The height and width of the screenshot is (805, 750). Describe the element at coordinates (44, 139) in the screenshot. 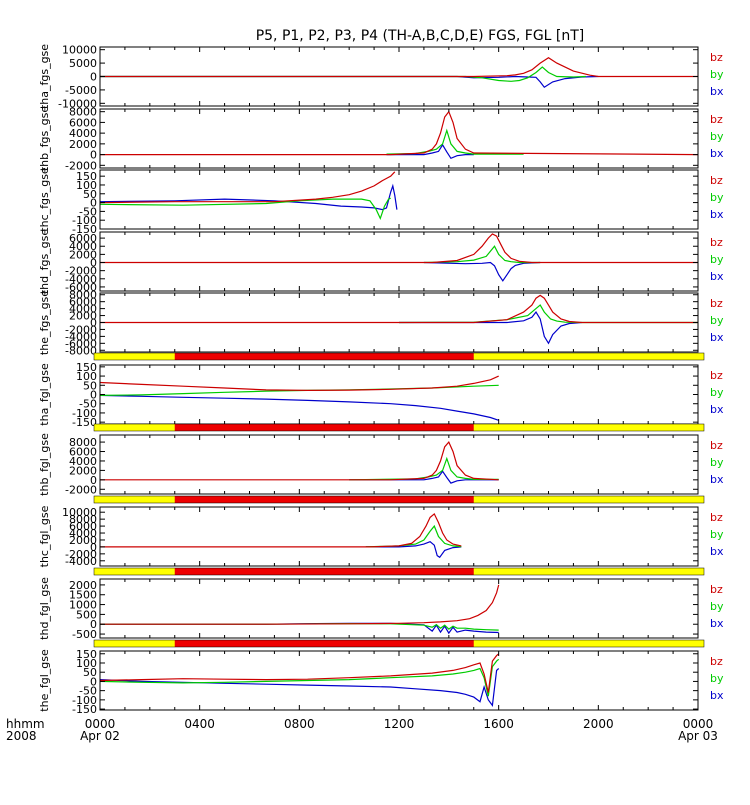

I see `panel-ylabel: thb_fgs_gse` at that location.